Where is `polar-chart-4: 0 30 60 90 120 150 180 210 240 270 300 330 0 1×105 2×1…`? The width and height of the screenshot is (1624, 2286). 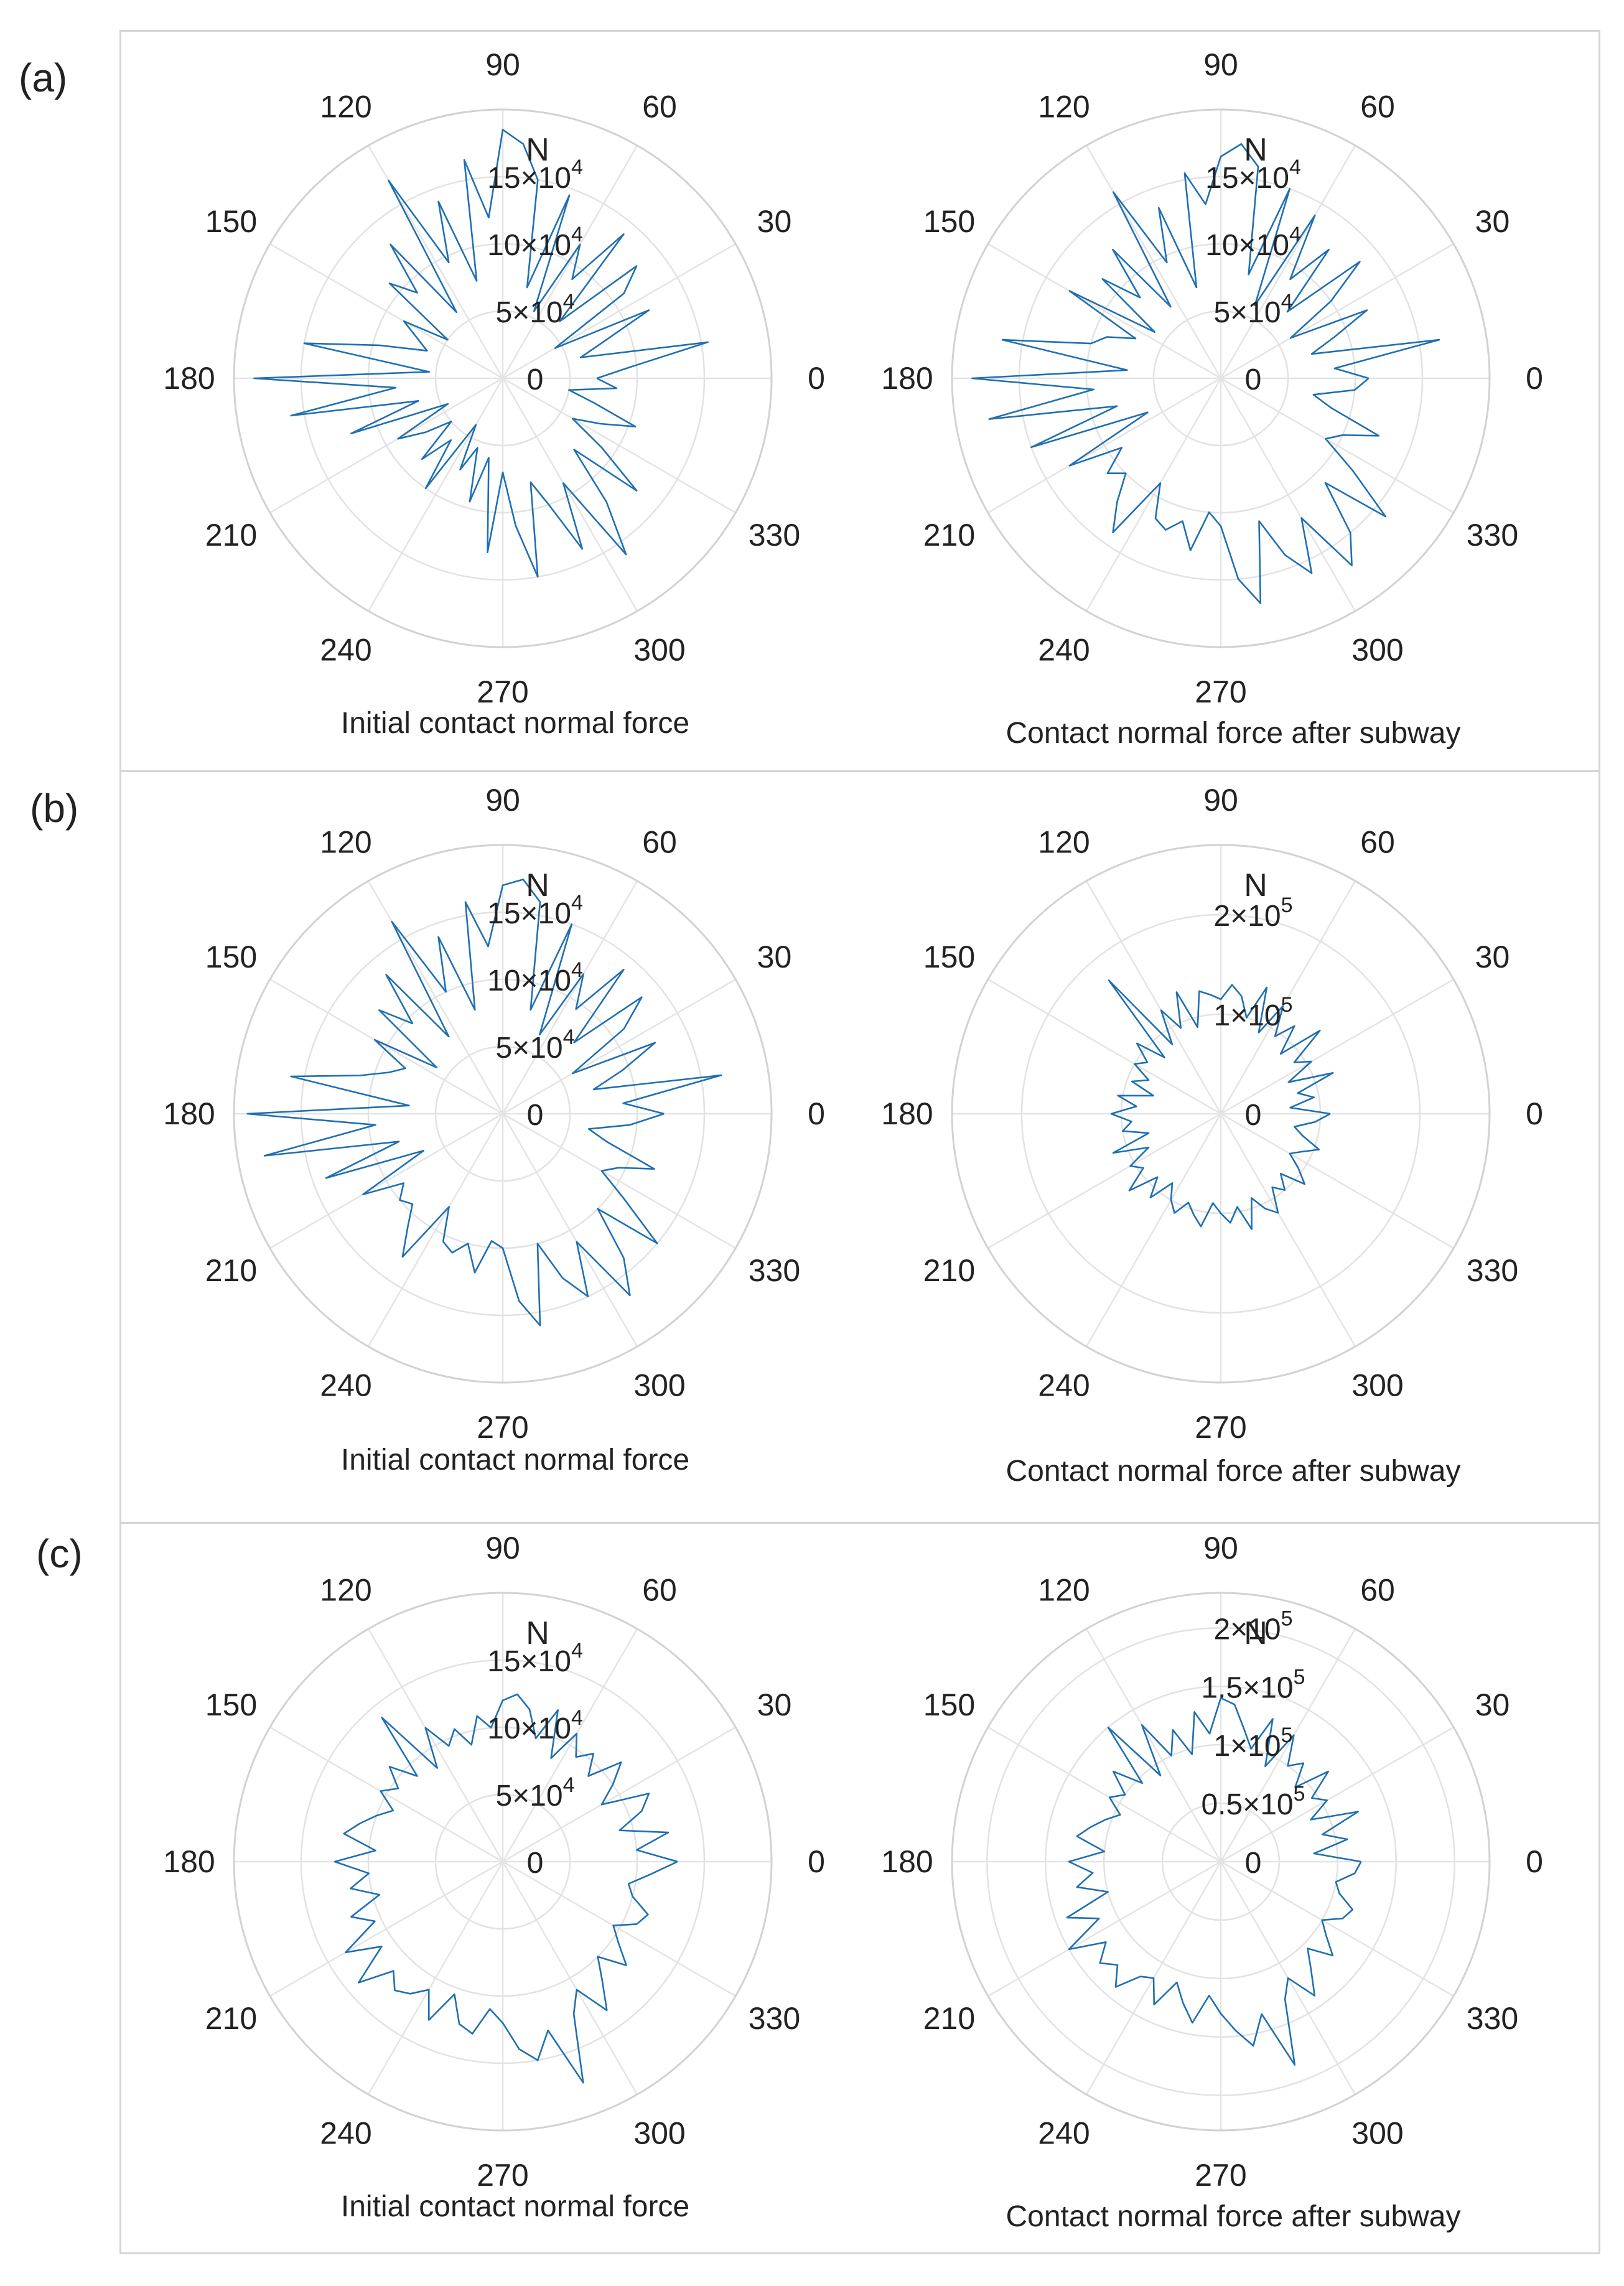 polar-chart-4: 0 30 60 90 120 150 180 210 240 270 300 330 0 1×105 2×1… is located at coordinates (1212, 1136).